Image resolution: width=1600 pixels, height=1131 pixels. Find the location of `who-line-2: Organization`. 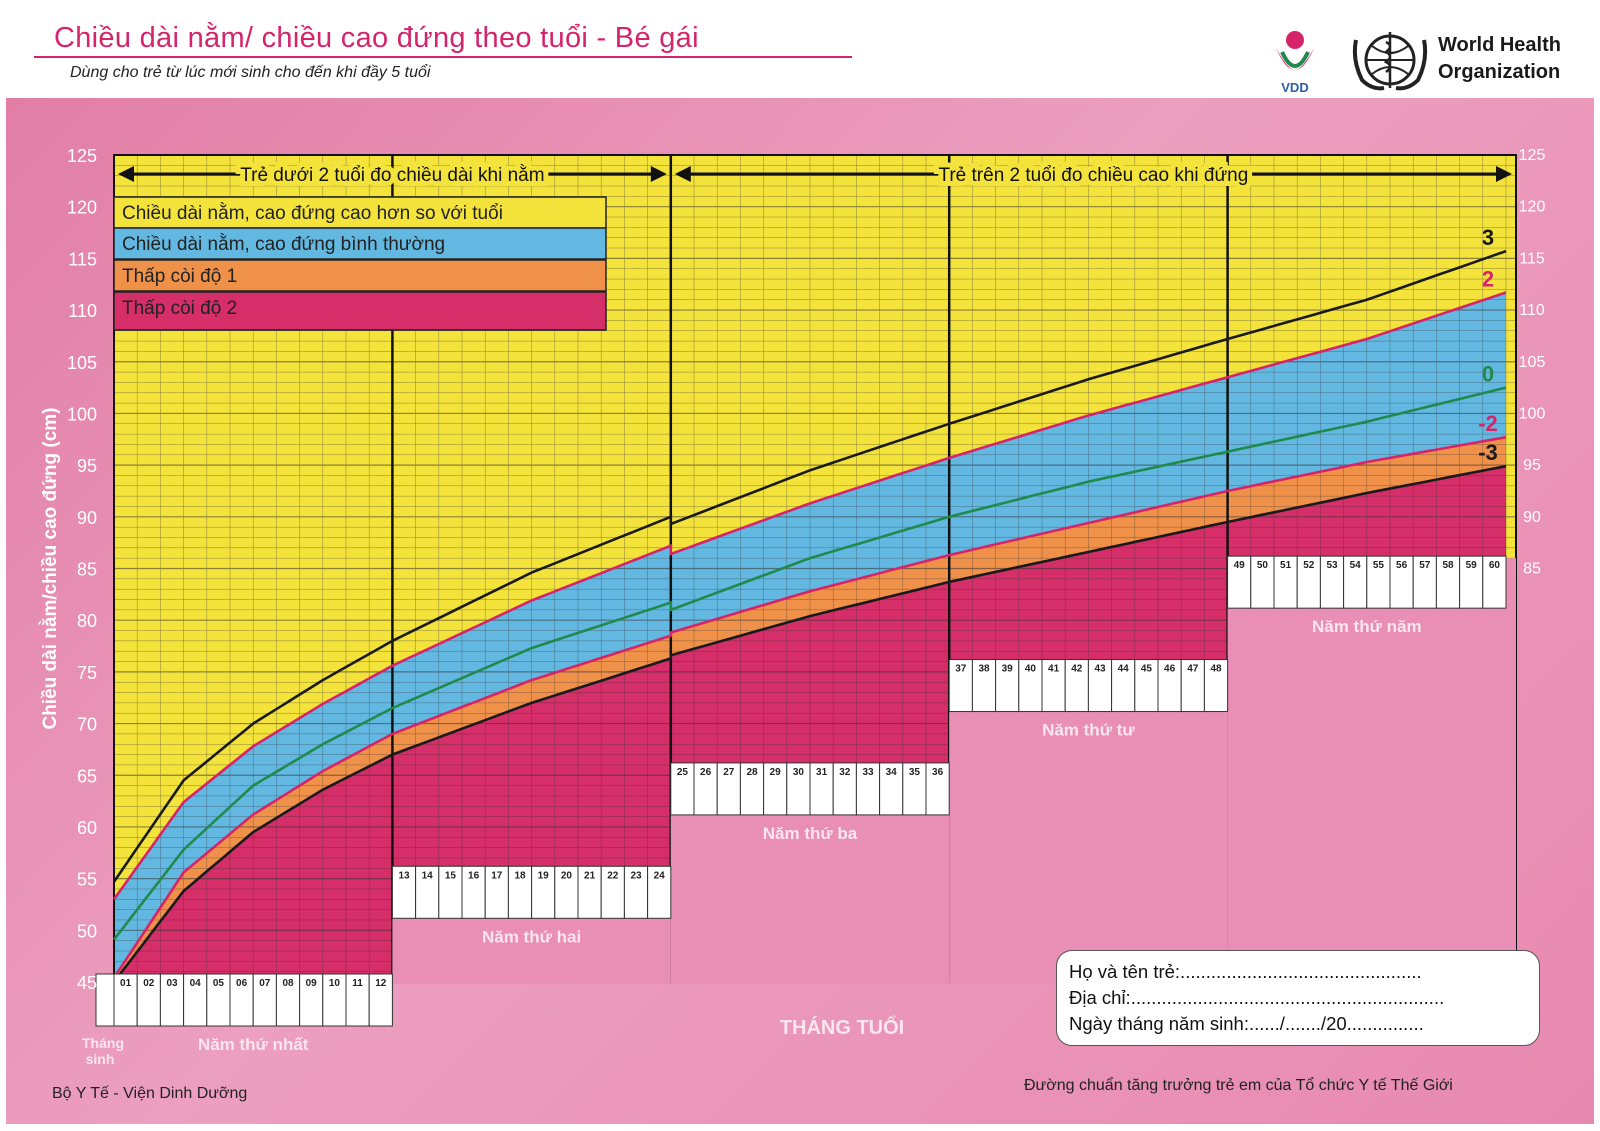

who-line-2: Organization is located at coordinates (1499, 72).